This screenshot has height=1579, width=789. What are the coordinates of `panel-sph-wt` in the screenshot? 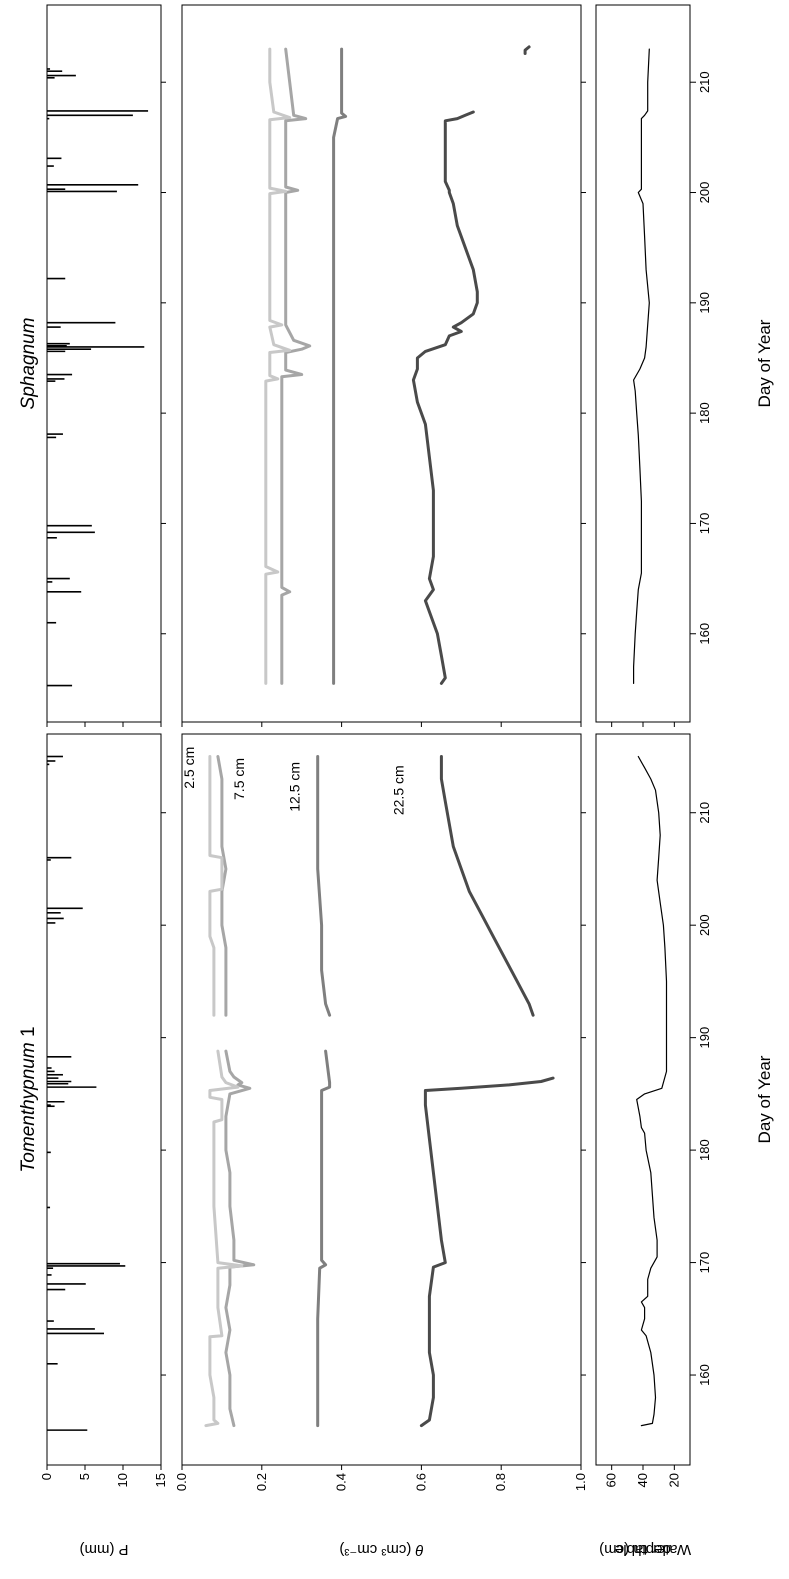 It's located at (645, 365).